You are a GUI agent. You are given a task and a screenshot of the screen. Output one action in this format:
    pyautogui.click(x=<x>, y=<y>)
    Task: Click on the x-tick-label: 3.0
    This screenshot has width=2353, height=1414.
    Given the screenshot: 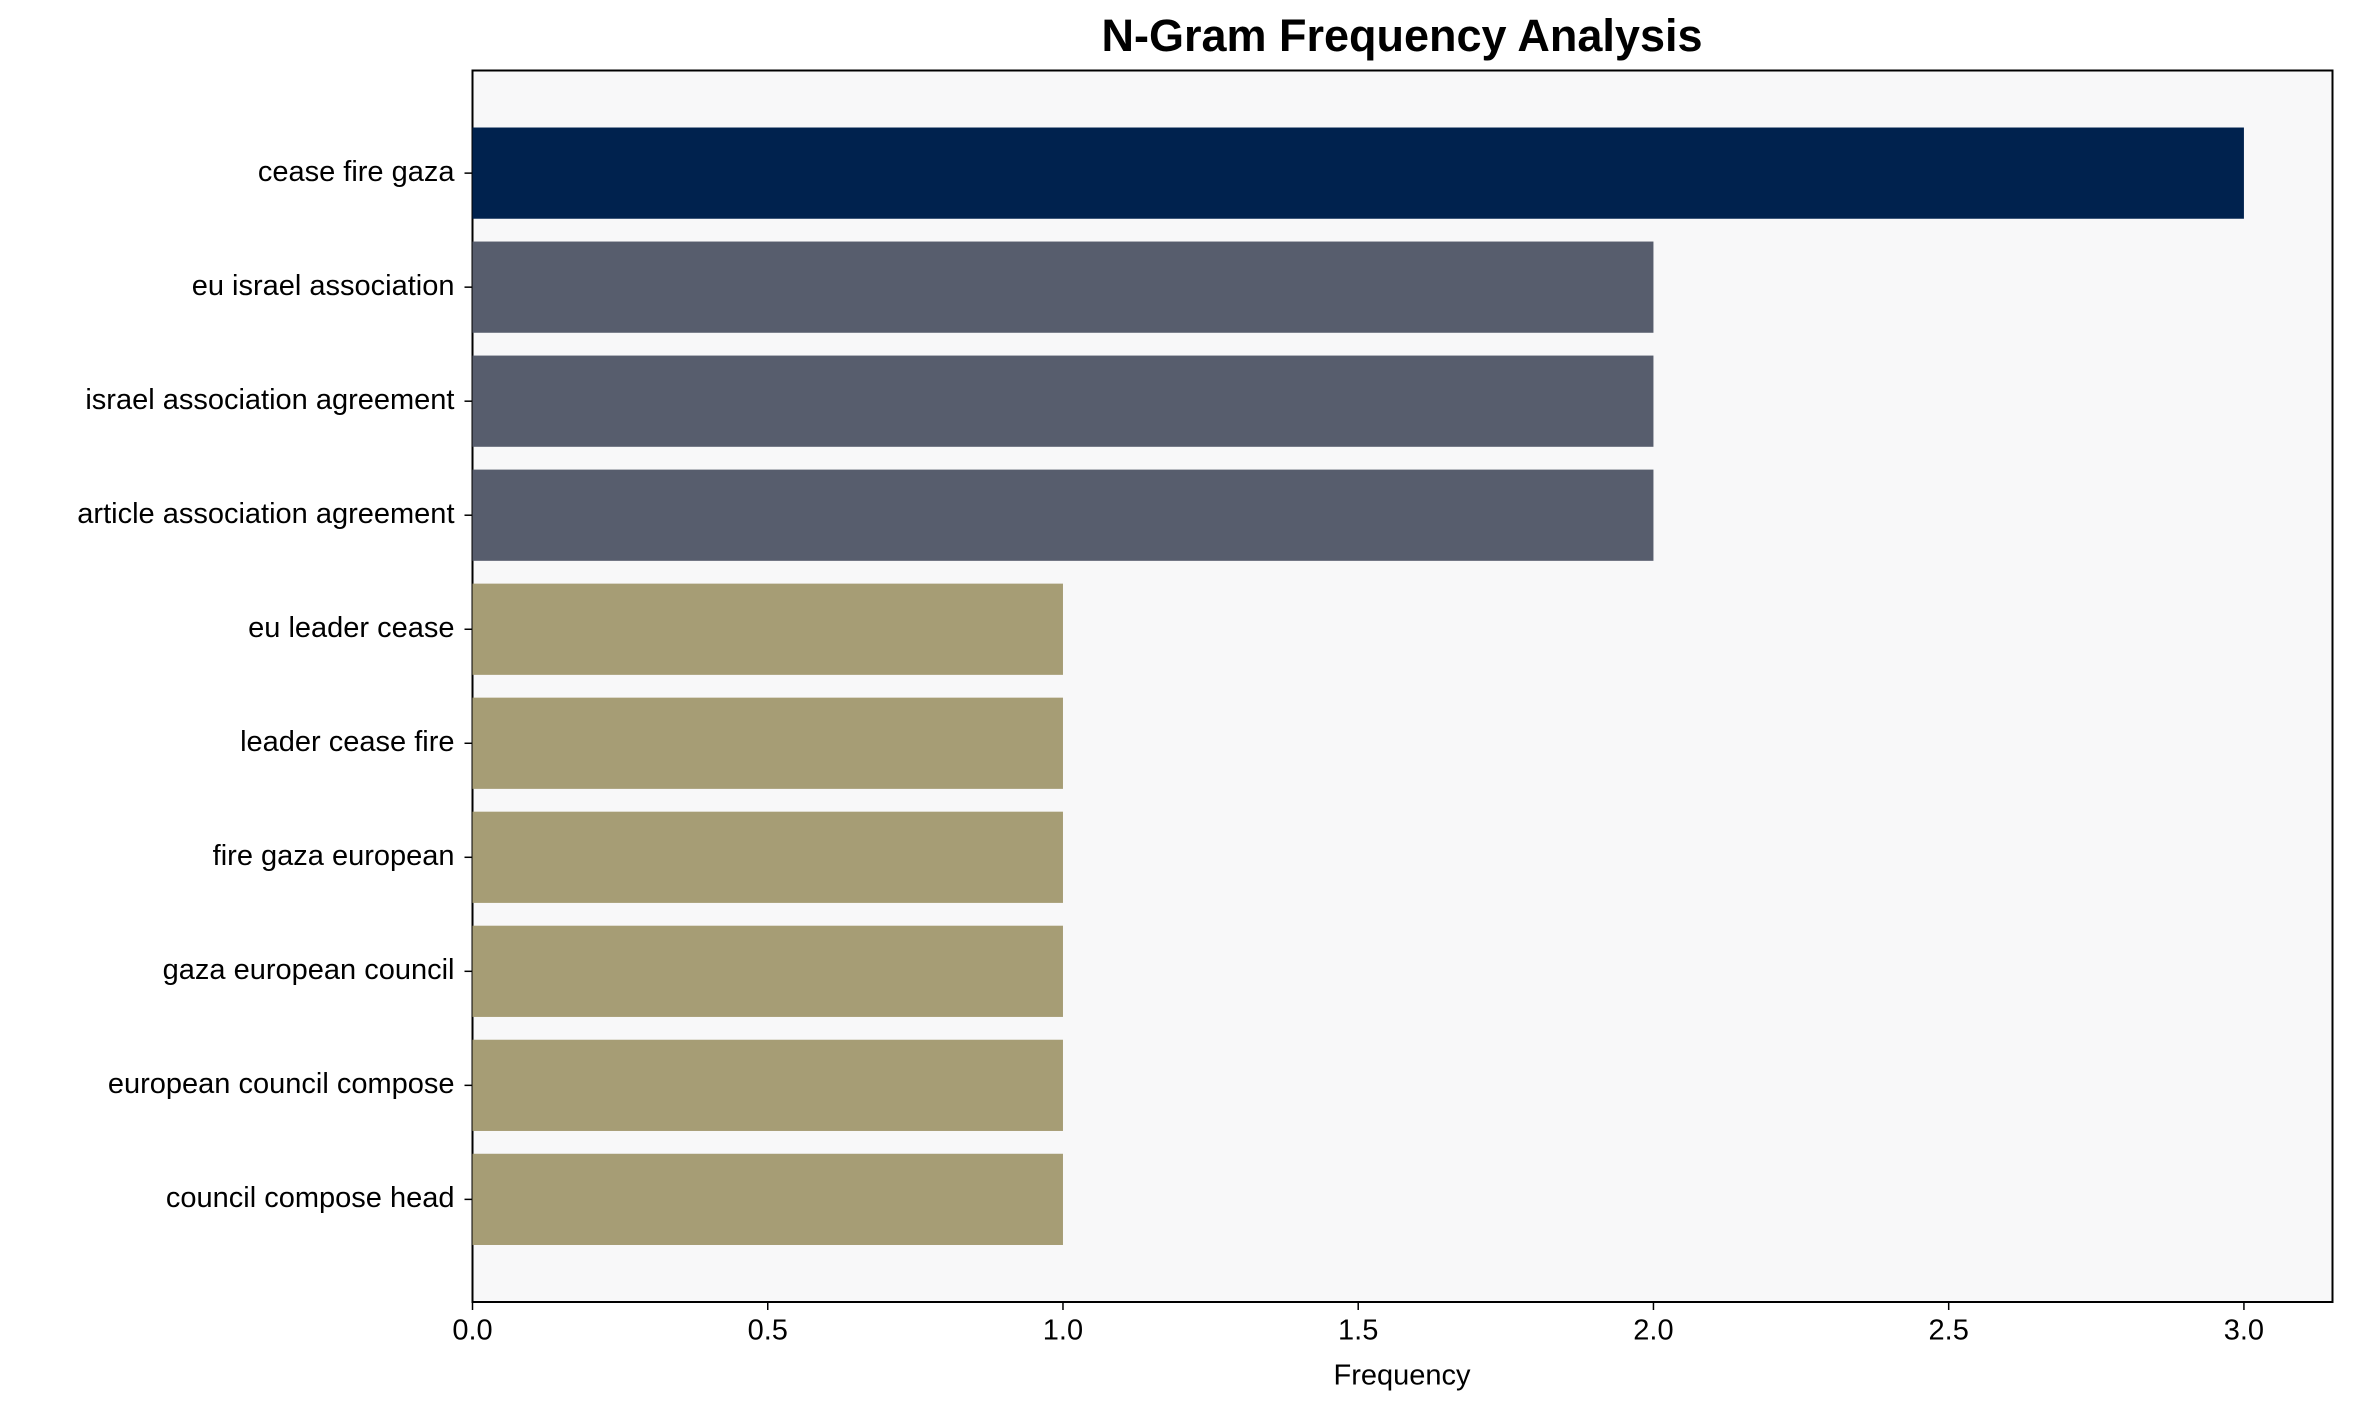 What is the action you would take?
    pyautogui.click(x=2244, y=1331)
    